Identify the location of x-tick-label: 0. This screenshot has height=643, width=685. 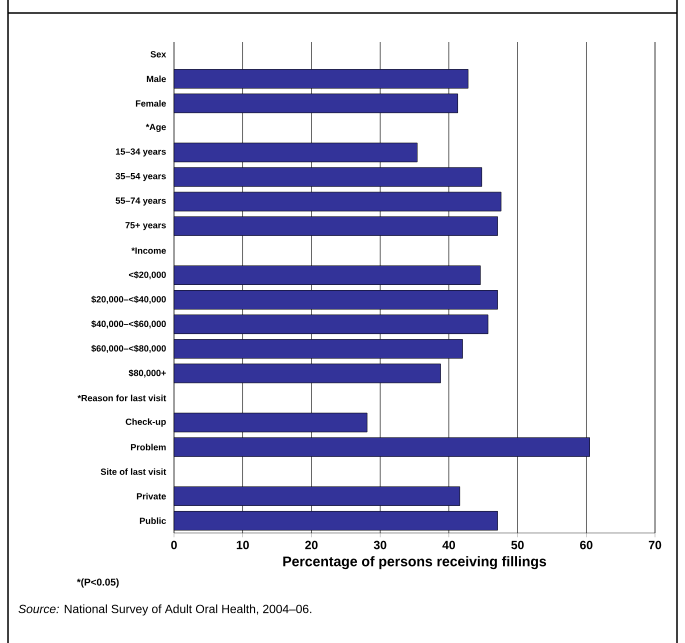
(174, 545).